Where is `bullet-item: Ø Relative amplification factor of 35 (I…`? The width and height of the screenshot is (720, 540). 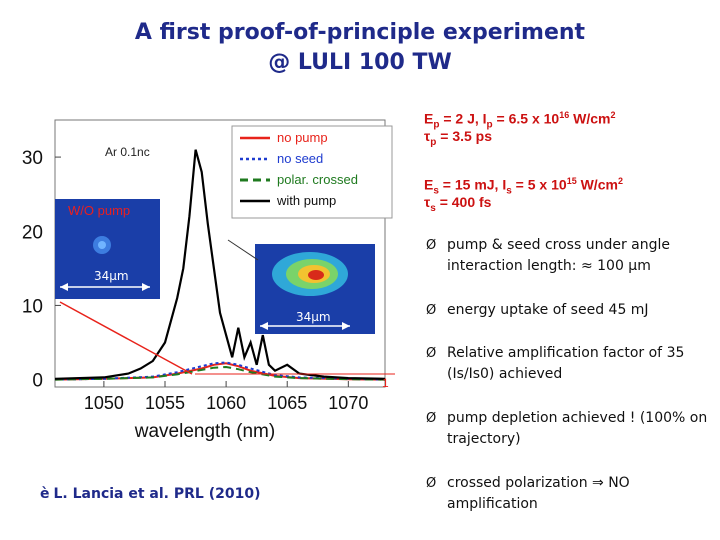 bullet-item: Ø Relative amplification factor of 35 (I… is located at coordinates (568, 364).